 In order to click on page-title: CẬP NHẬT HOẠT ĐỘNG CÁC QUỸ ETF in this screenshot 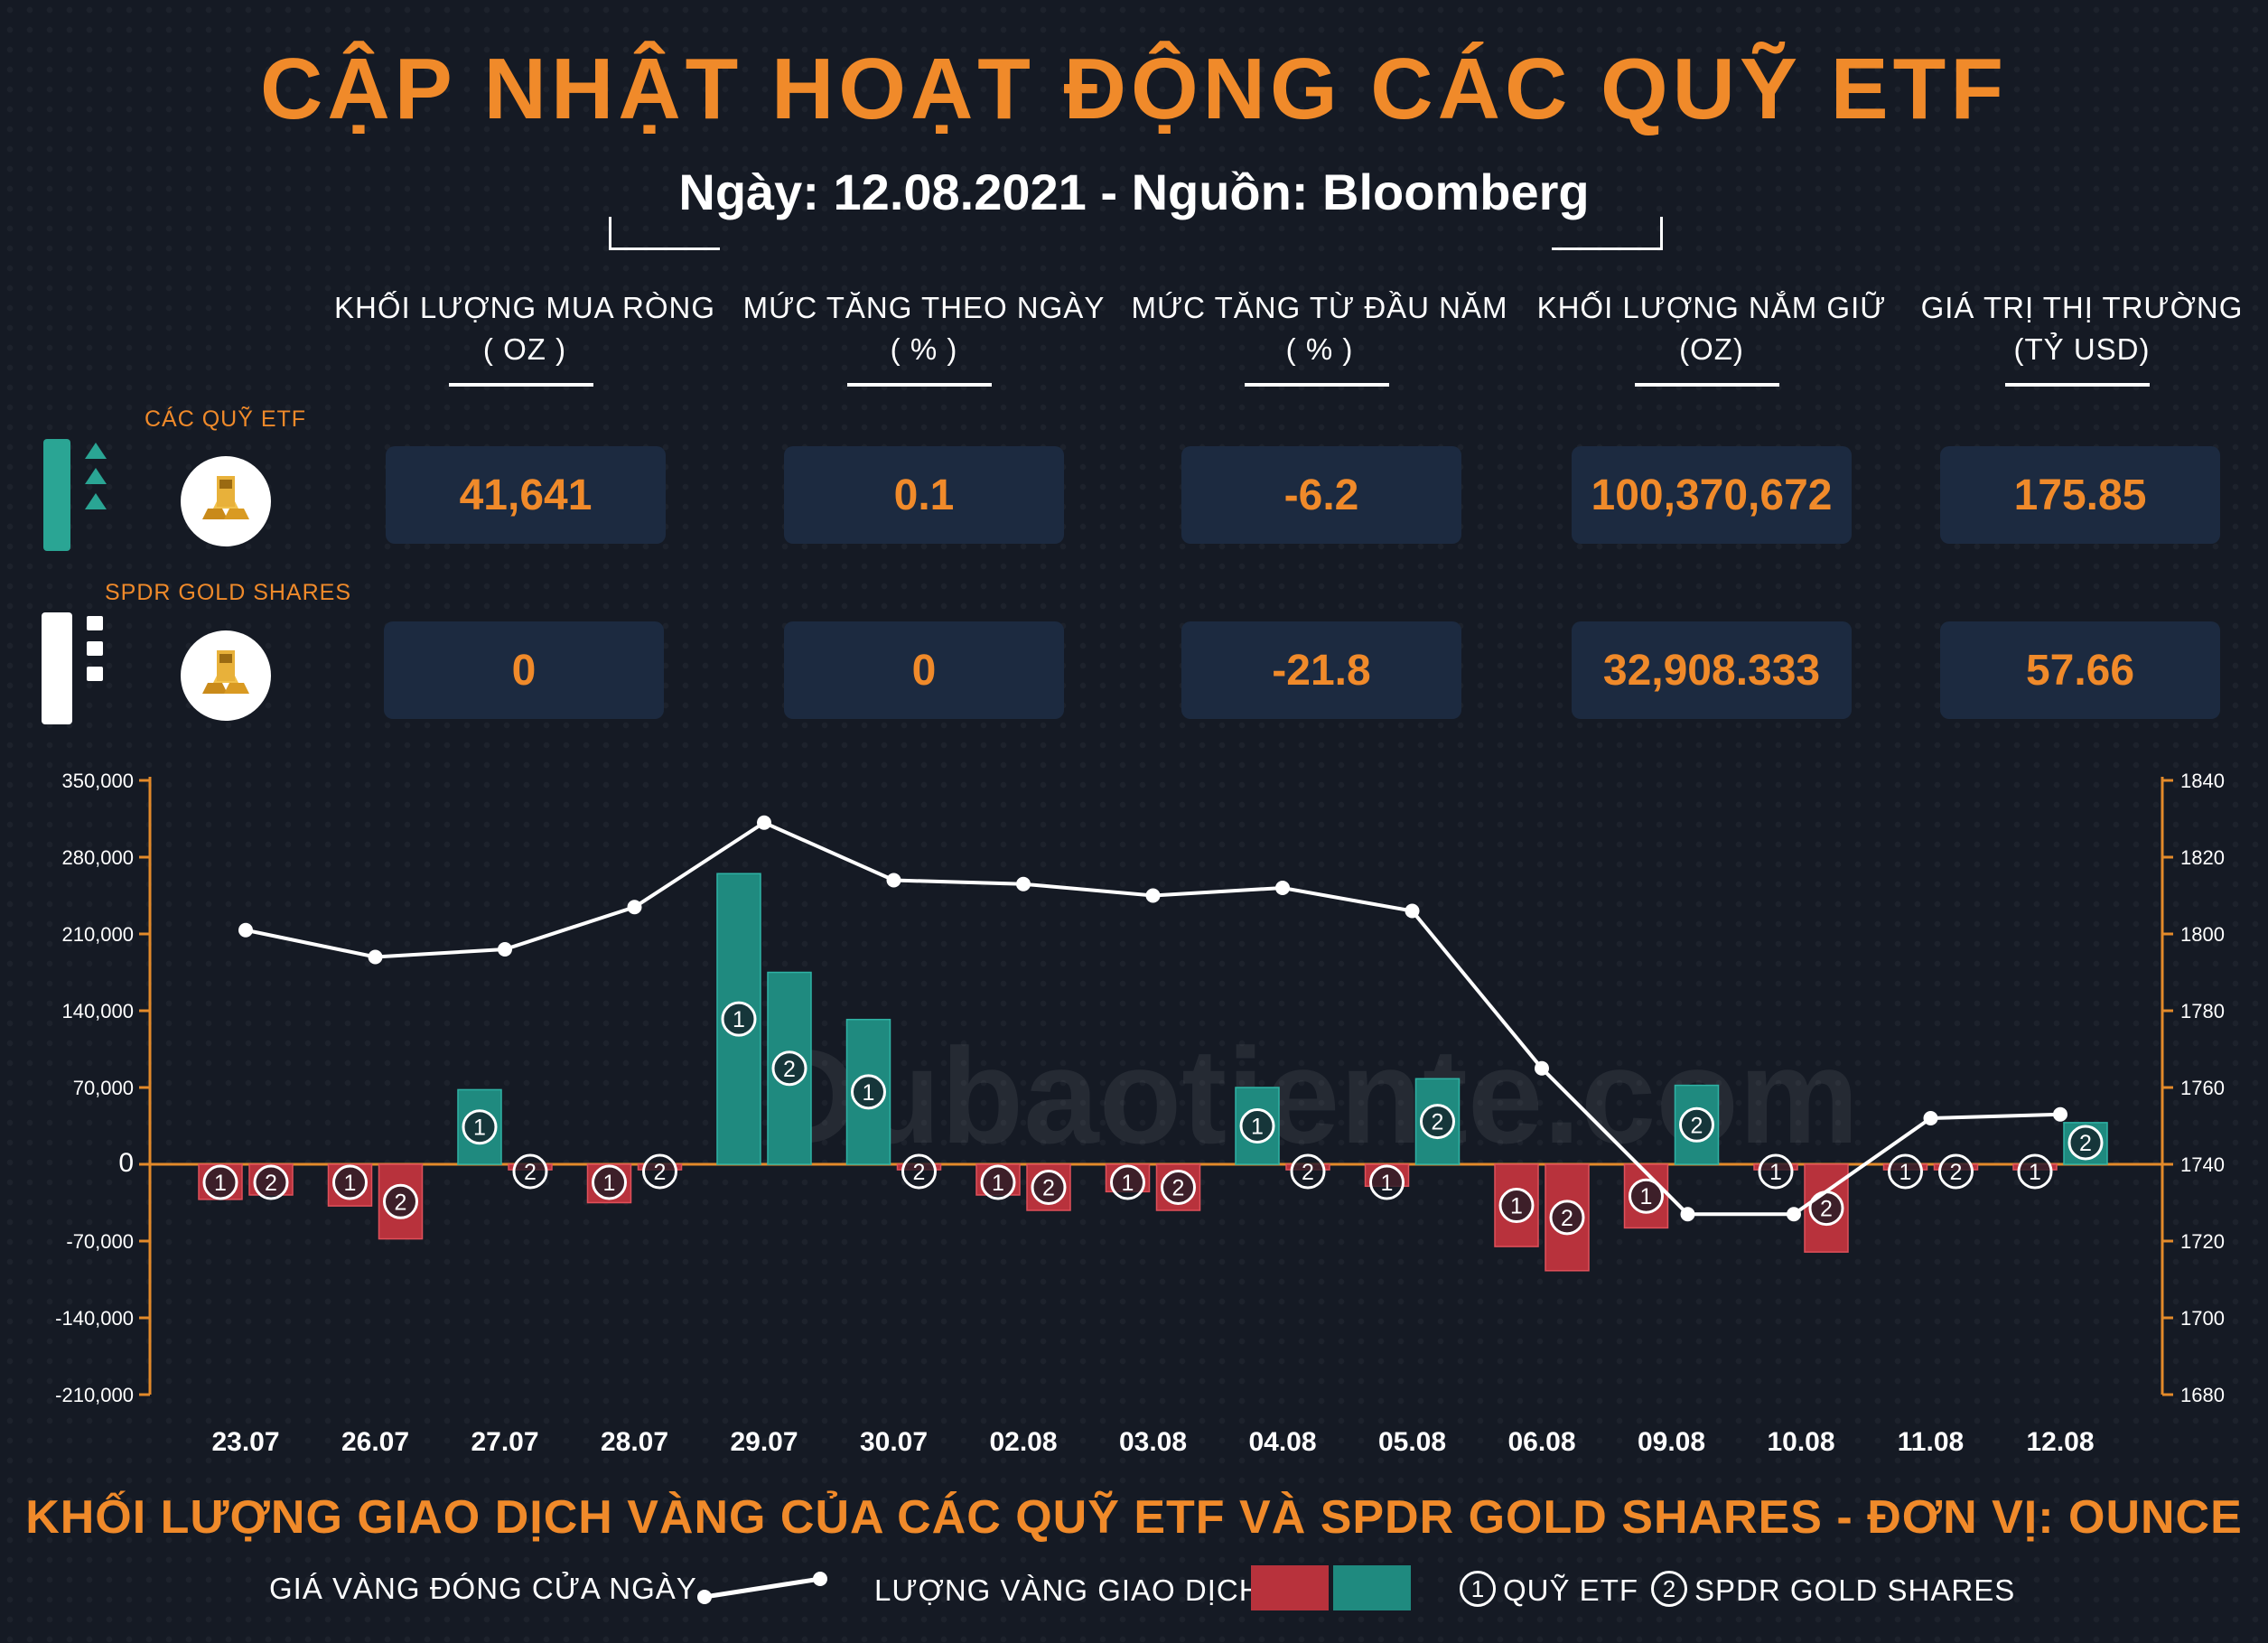, I will do `click(1134, 89)`.